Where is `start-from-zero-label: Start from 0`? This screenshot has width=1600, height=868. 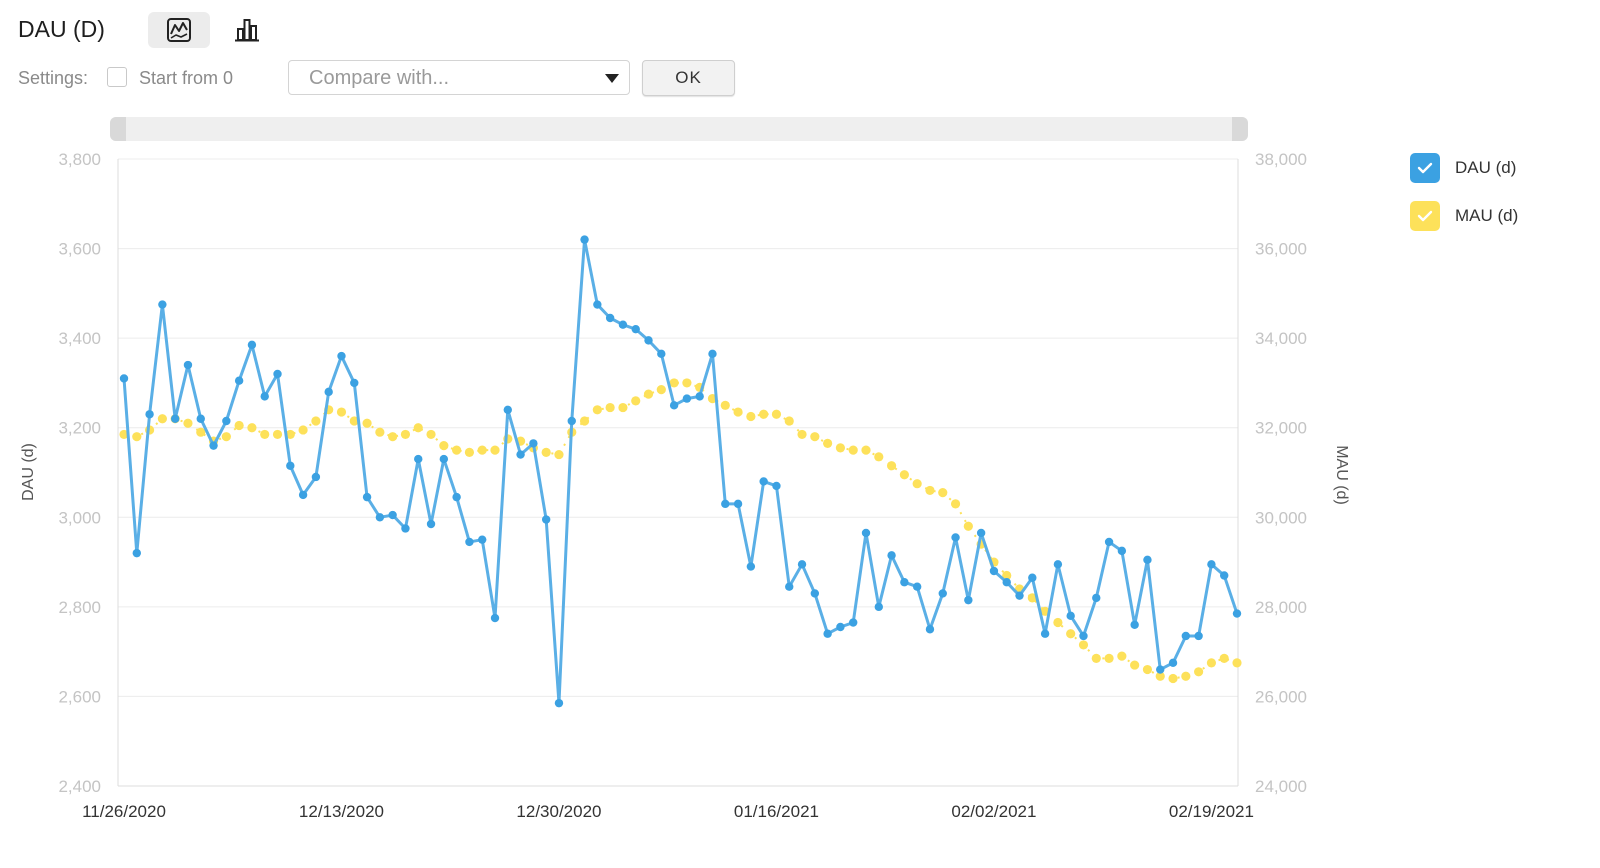 start-from-zero-label: Start from 0 is located at coordinates (186, 78).